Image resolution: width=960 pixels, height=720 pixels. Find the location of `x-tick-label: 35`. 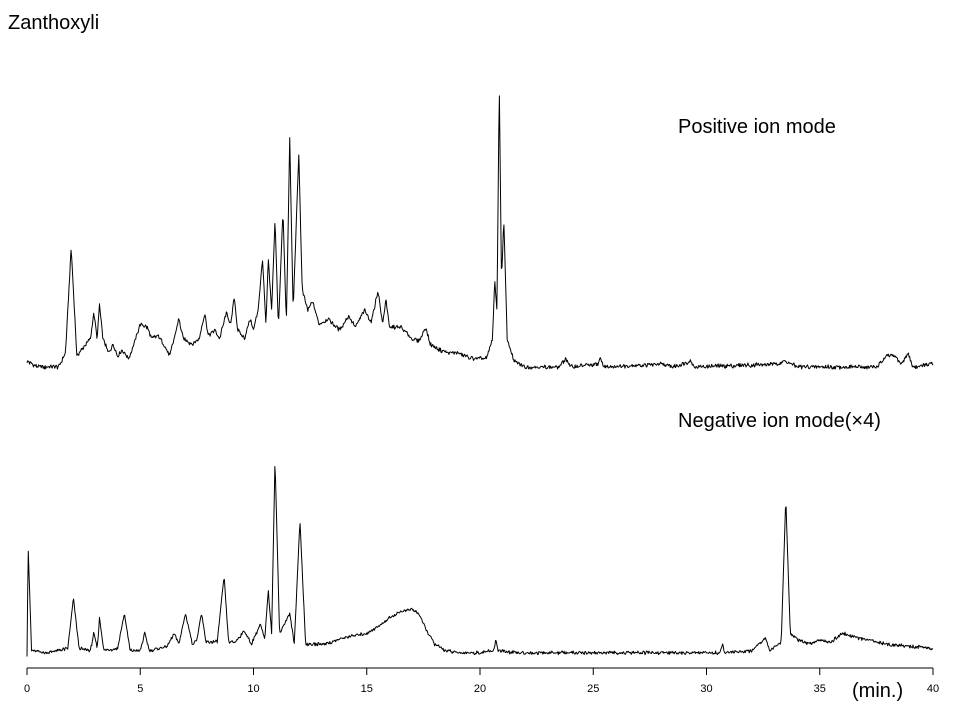

x-tick-label: 35 is located at coordinates (820, 689).